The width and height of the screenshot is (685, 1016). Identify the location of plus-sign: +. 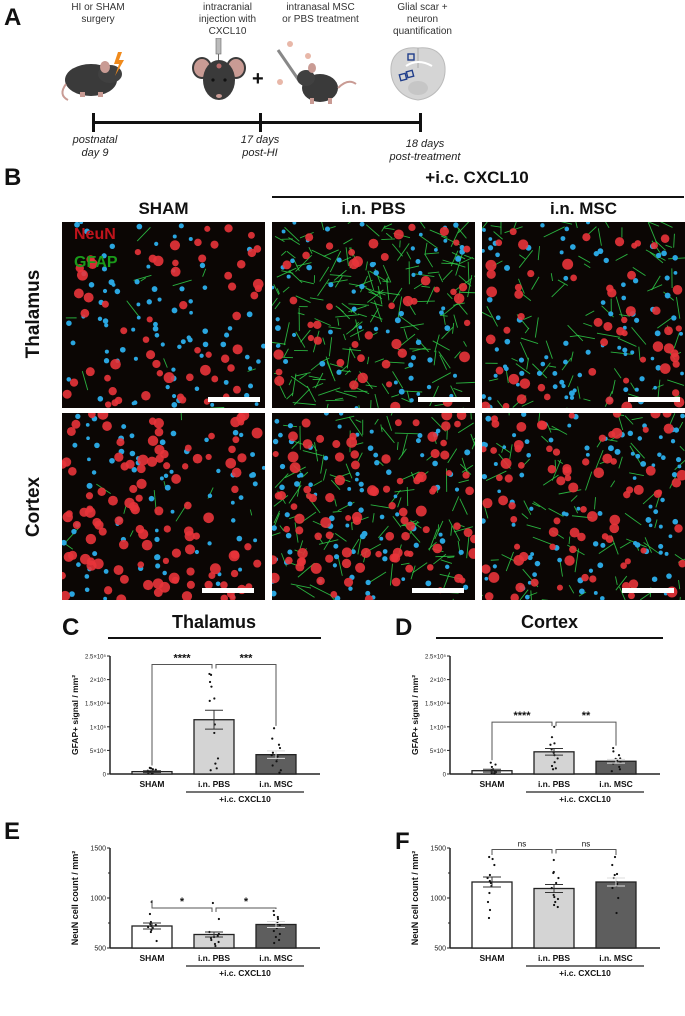
(258, 79).